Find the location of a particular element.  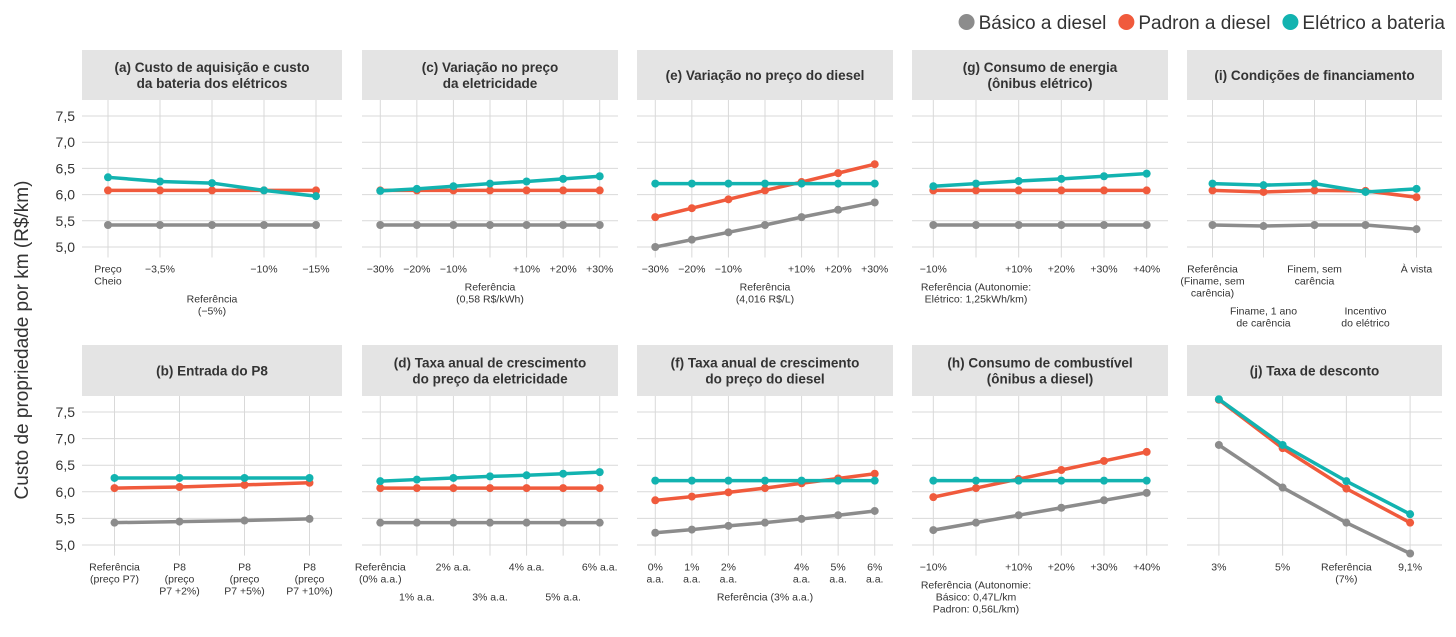

y-axis-label: Custo de propriedade por km (R$/km) is located at coordinates (22, 340).